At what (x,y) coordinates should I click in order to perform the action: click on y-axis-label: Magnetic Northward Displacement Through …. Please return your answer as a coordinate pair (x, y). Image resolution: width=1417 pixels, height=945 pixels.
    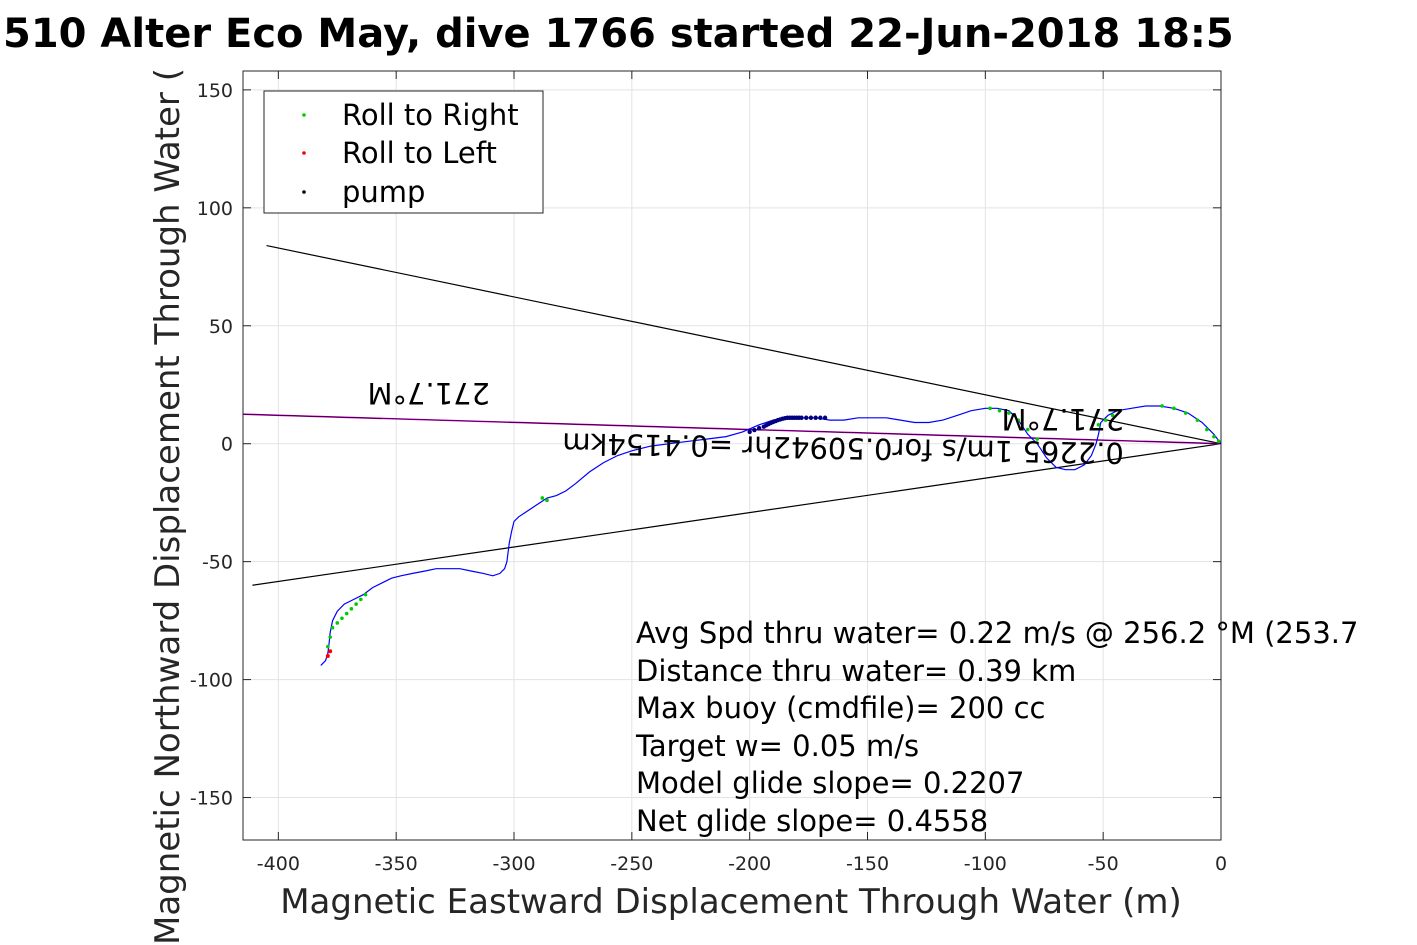
    Looking at the image, I should click on (168, 506).